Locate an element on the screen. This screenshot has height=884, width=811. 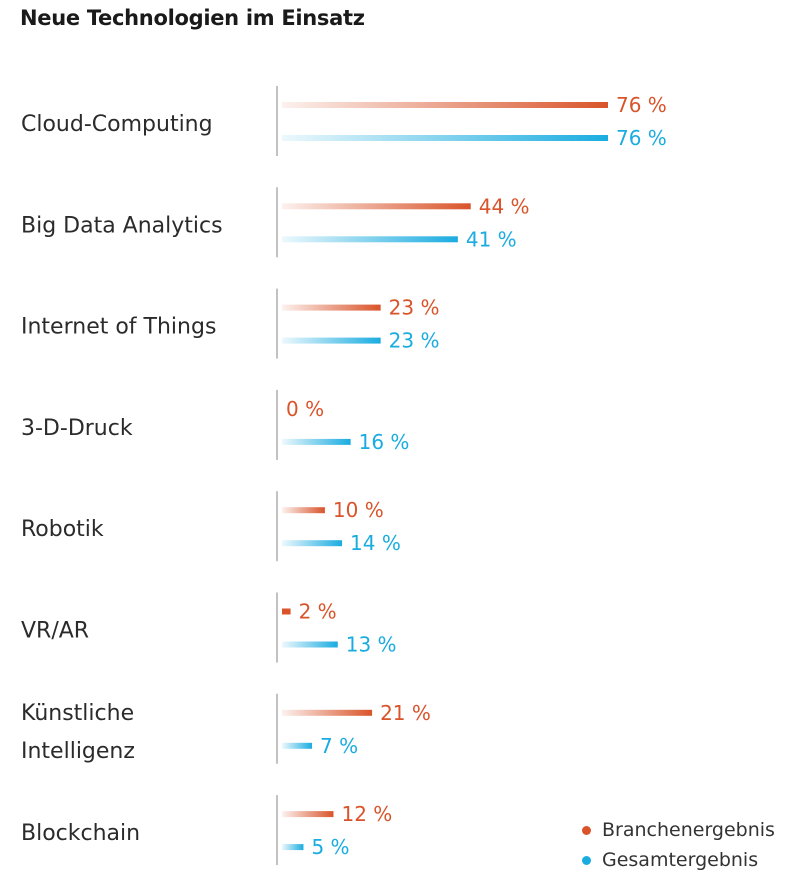
data-label: 0 % is located at coordinates (305, 409).